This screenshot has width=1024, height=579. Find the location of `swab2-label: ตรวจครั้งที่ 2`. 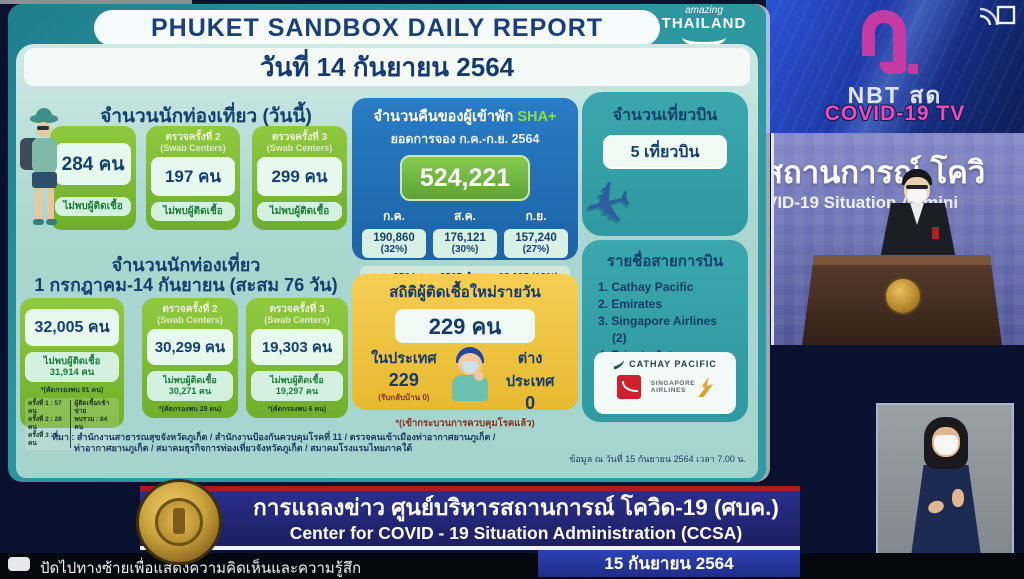

swab2-label: ตรวจครั้งที่ 2 is located at coordinates (193, 137).